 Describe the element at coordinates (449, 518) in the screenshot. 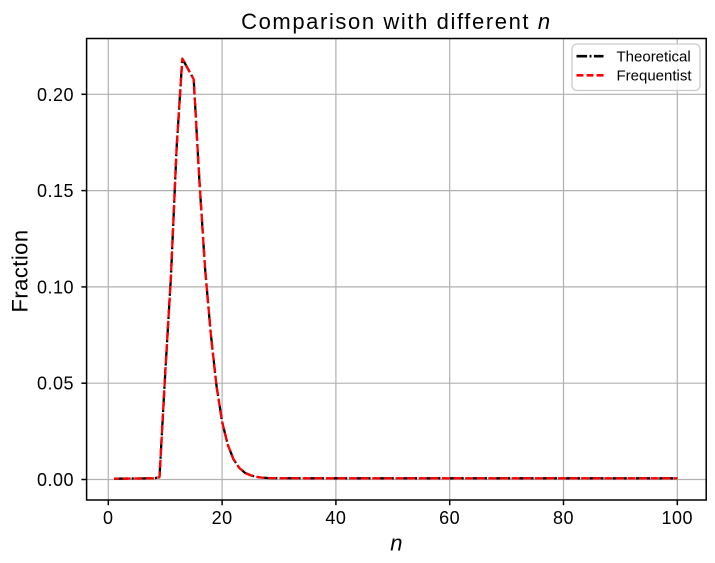

I see `svg-text: 60` at that location.